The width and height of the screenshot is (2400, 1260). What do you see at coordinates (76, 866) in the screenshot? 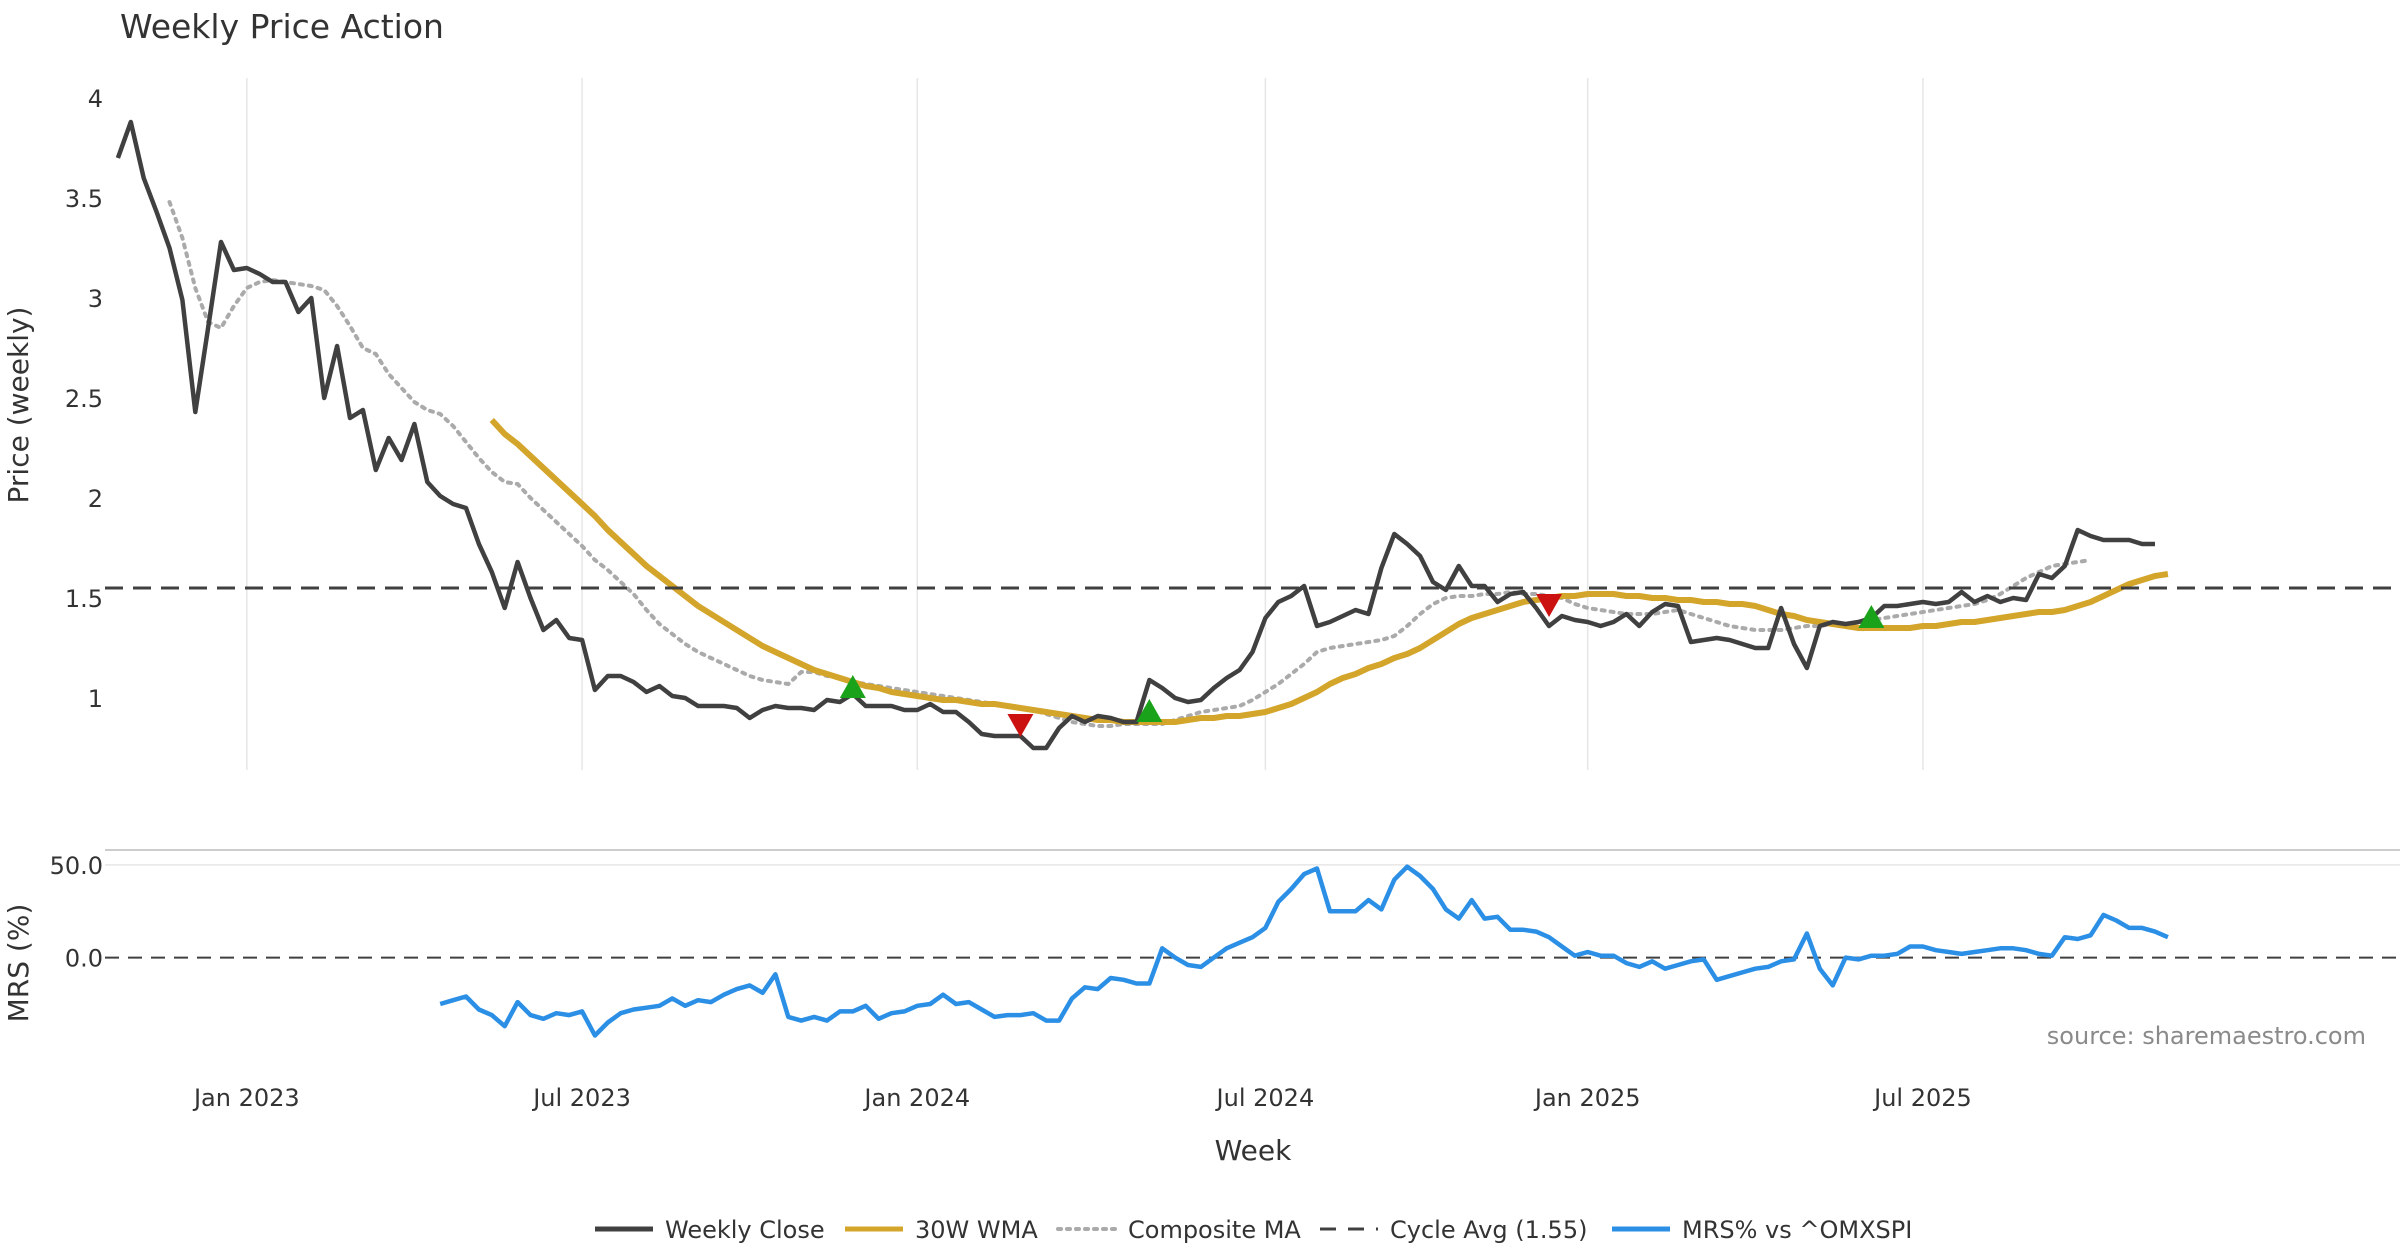
I see `mrs-y-tick-label: 50.0` at bounding box center [76, 866].